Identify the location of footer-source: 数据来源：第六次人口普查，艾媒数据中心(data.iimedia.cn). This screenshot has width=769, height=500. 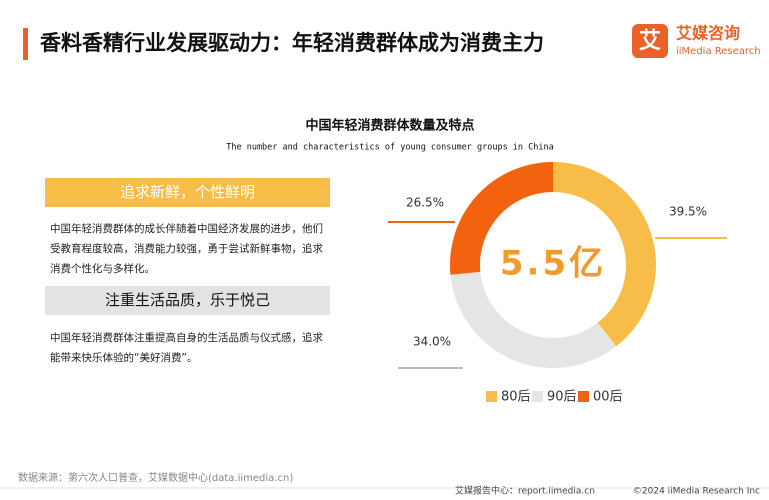
(155, 477).